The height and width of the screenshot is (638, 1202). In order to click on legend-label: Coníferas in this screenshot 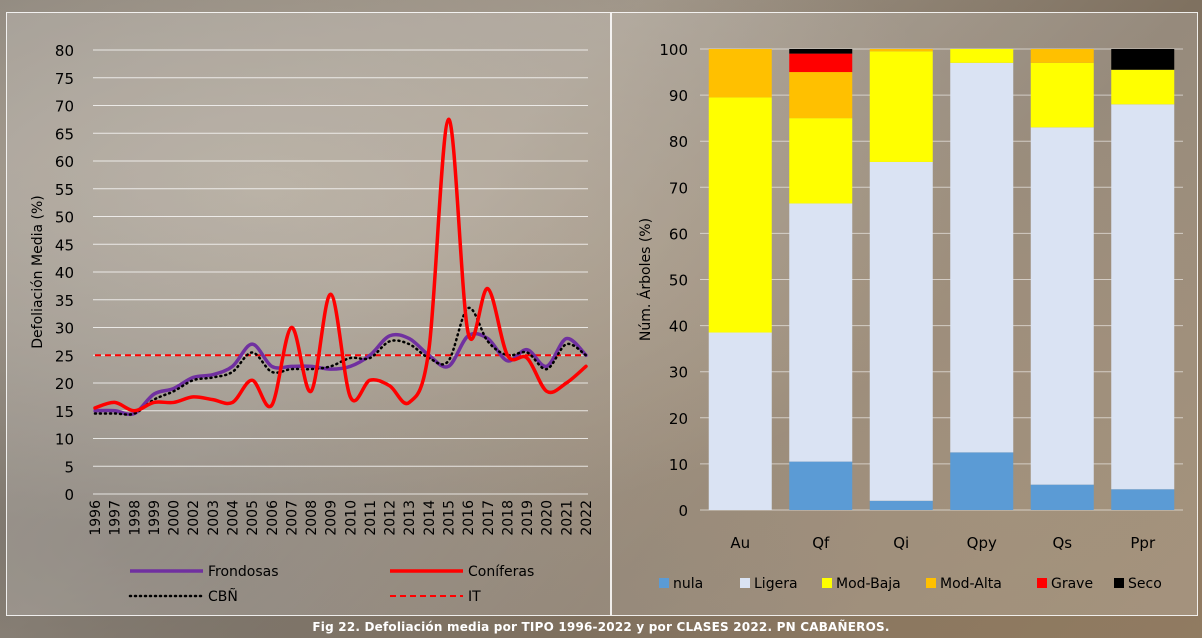, I will do `click(501, 572)`.